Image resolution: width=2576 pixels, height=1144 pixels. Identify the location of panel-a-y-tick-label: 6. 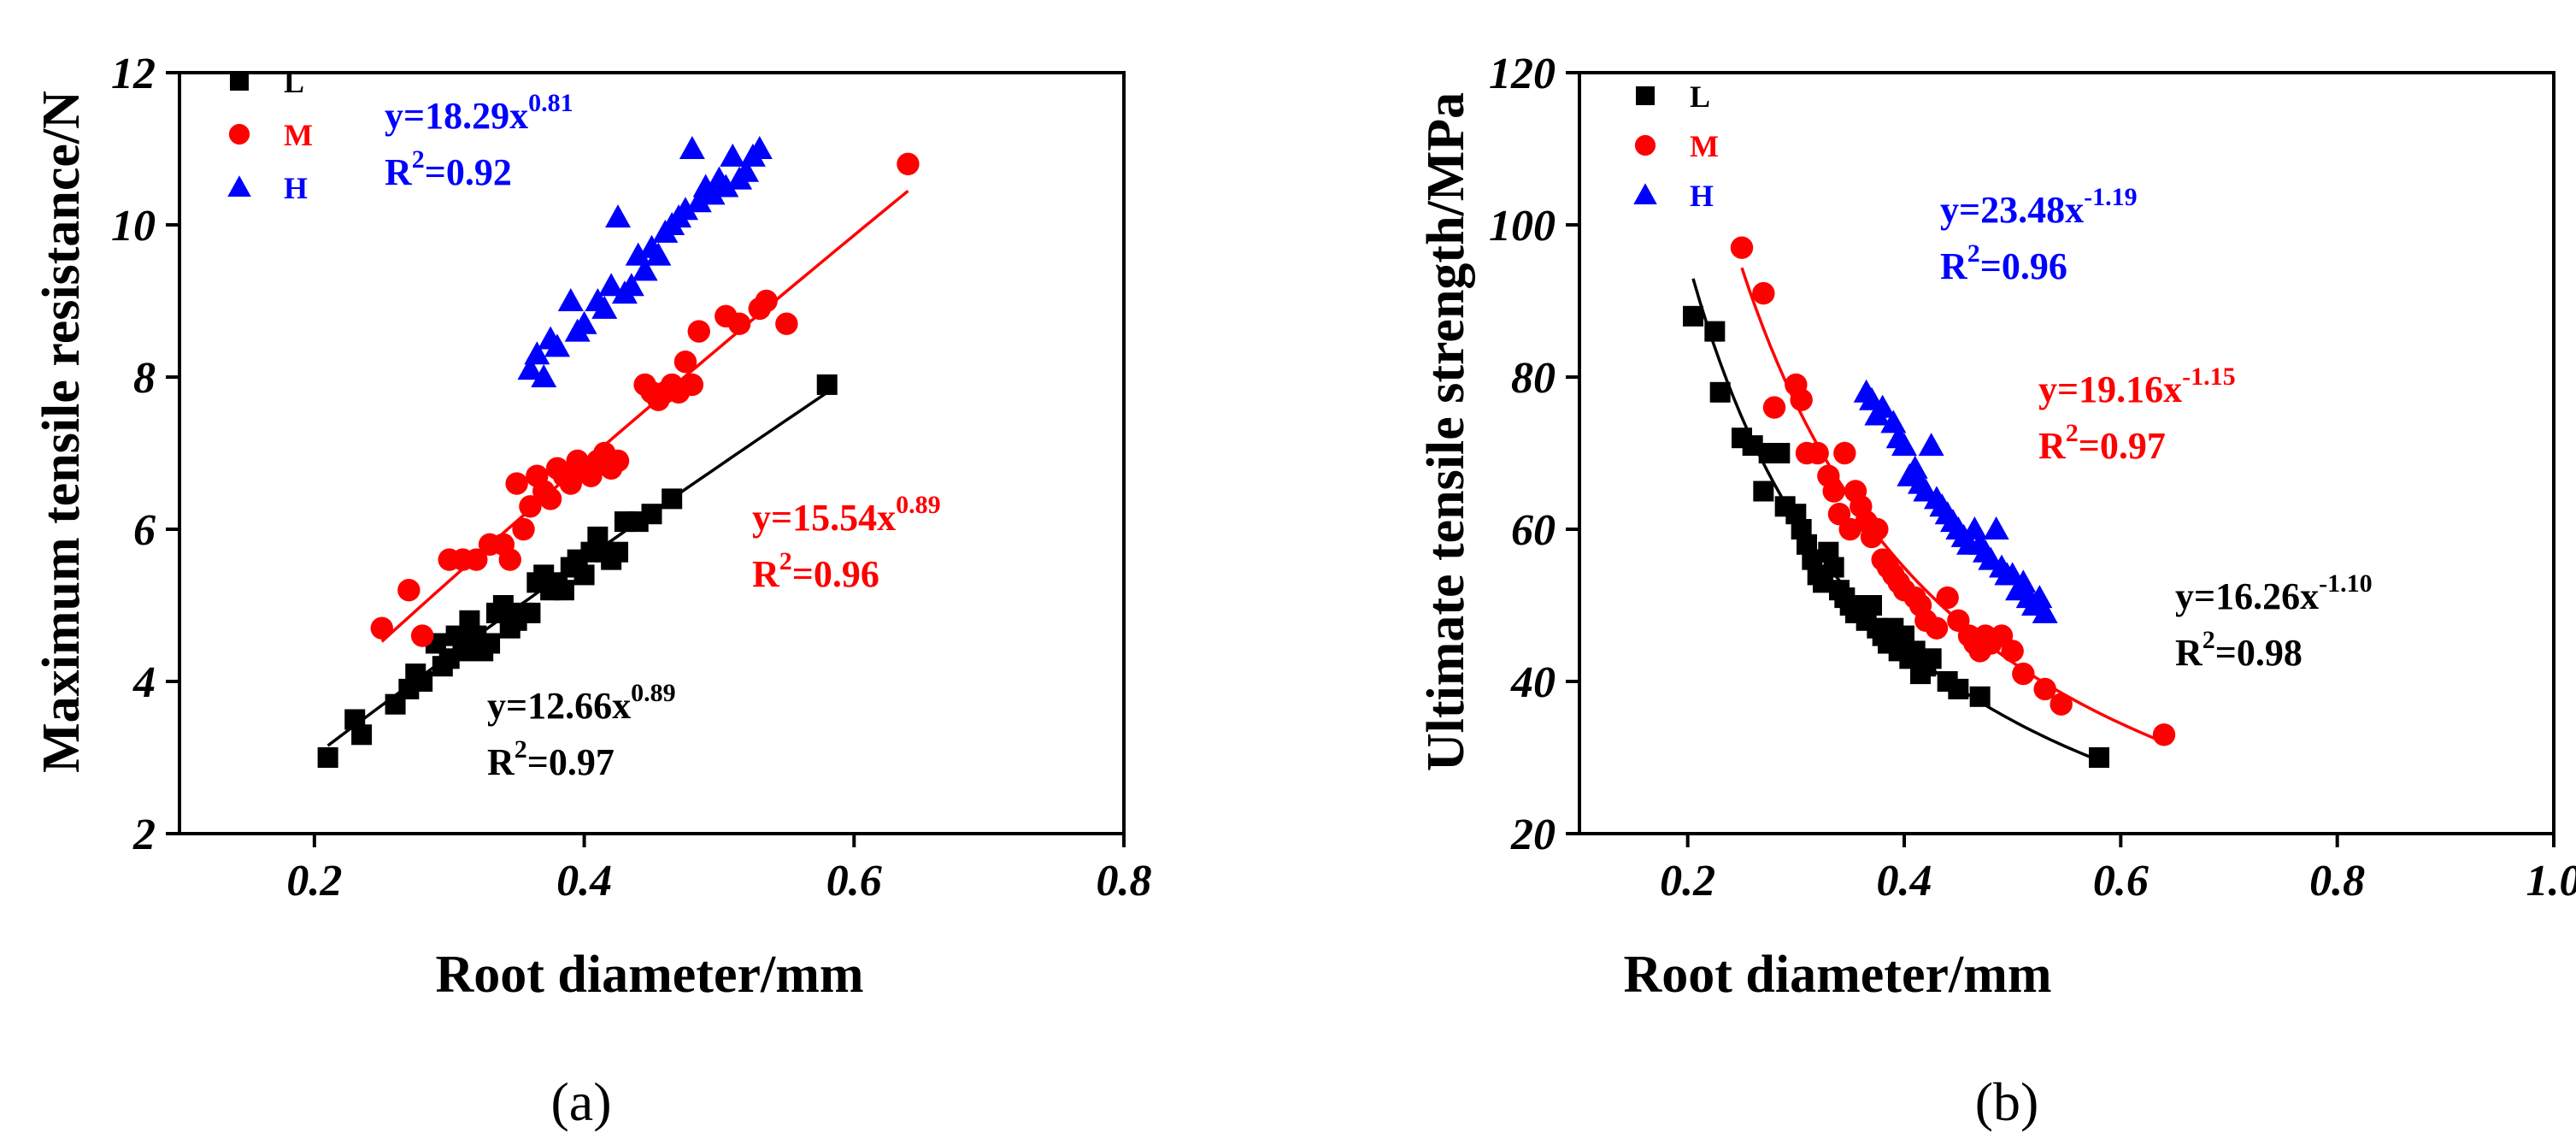
(144, 530).